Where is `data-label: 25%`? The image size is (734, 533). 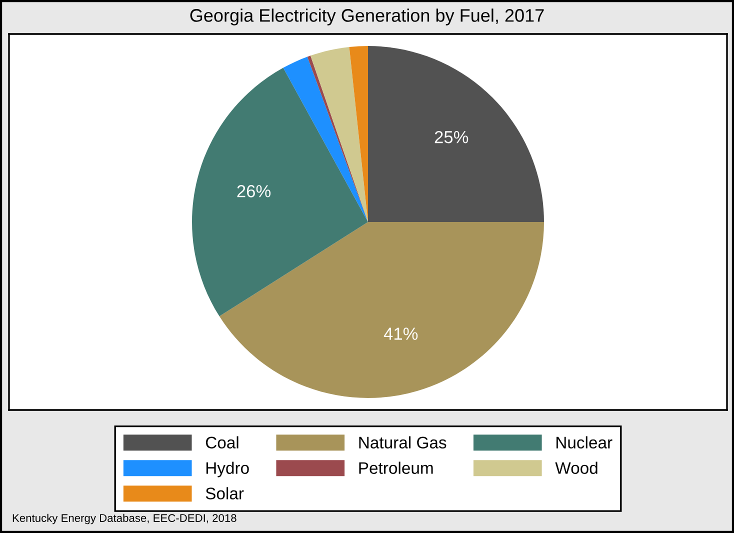
data-label: 25% is located at coordinates (451, 137).